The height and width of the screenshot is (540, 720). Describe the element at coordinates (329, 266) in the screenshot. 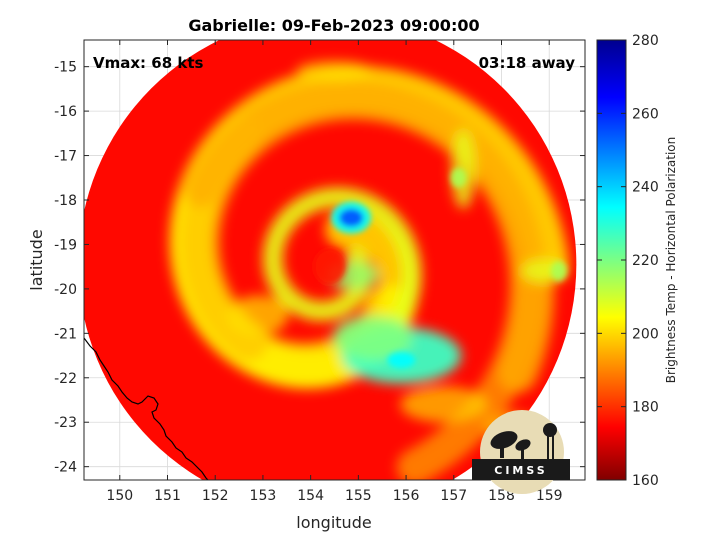

I see `storm-eye` at that location.